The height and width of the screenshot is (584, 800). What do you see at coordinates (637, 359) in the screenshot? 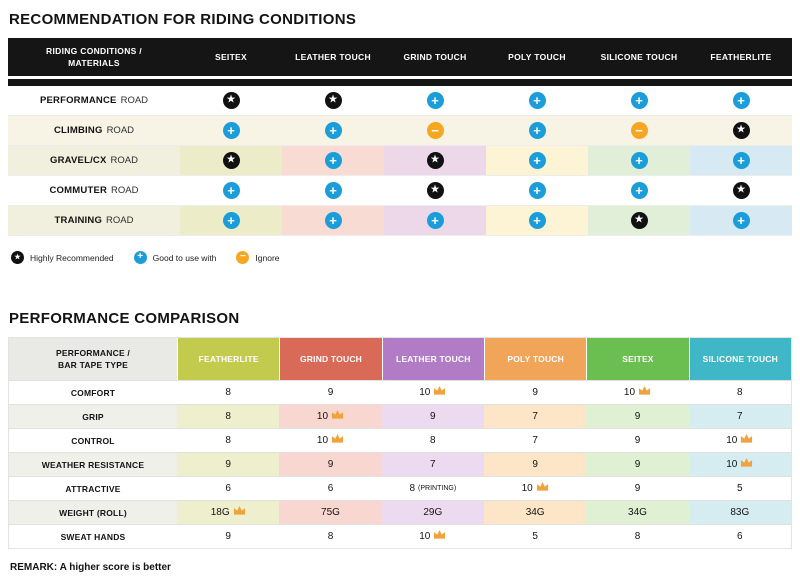
I see `performance-column-header: SEITEX` at bounding box center [637, 359].